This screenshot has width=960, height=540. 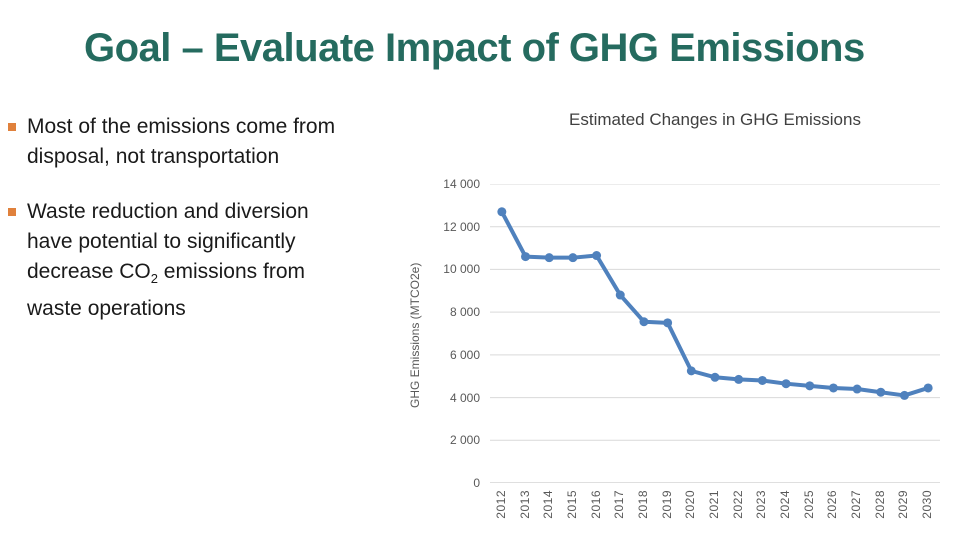 I want to click on x-tick-label: 2013, so click(x=524, y=504).